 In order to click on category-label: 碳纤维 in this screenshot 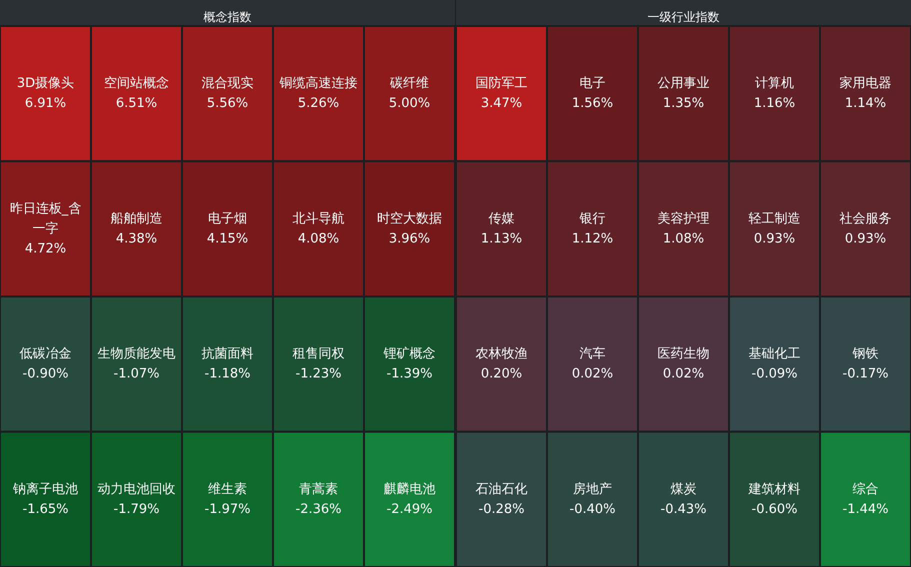, I will do `click(409, 84)`.